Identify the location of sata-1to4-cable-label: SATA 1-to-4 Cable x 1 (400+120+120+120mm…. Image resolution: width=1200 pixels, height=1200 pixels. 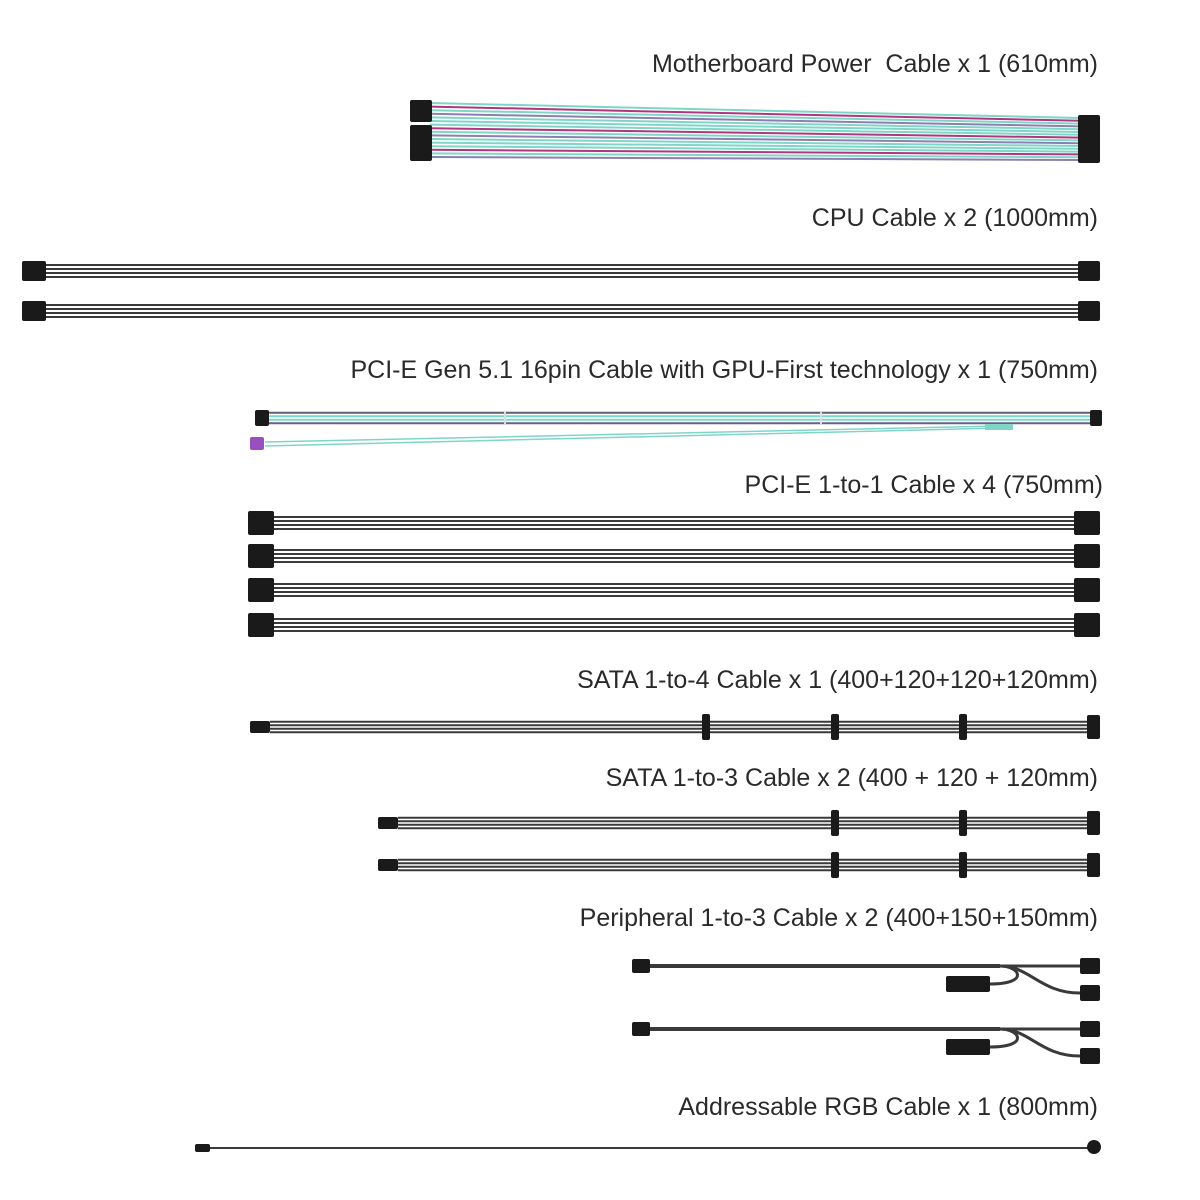
(837, 680).